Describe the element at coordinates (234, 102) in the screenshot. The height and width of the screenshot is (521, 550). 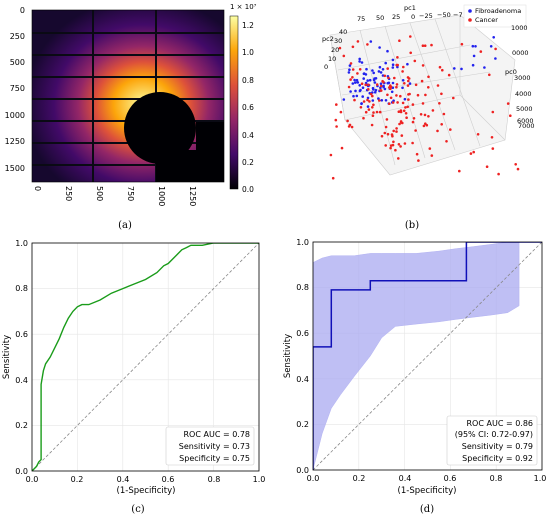
I see `colorbar-scale-bar` at that location.